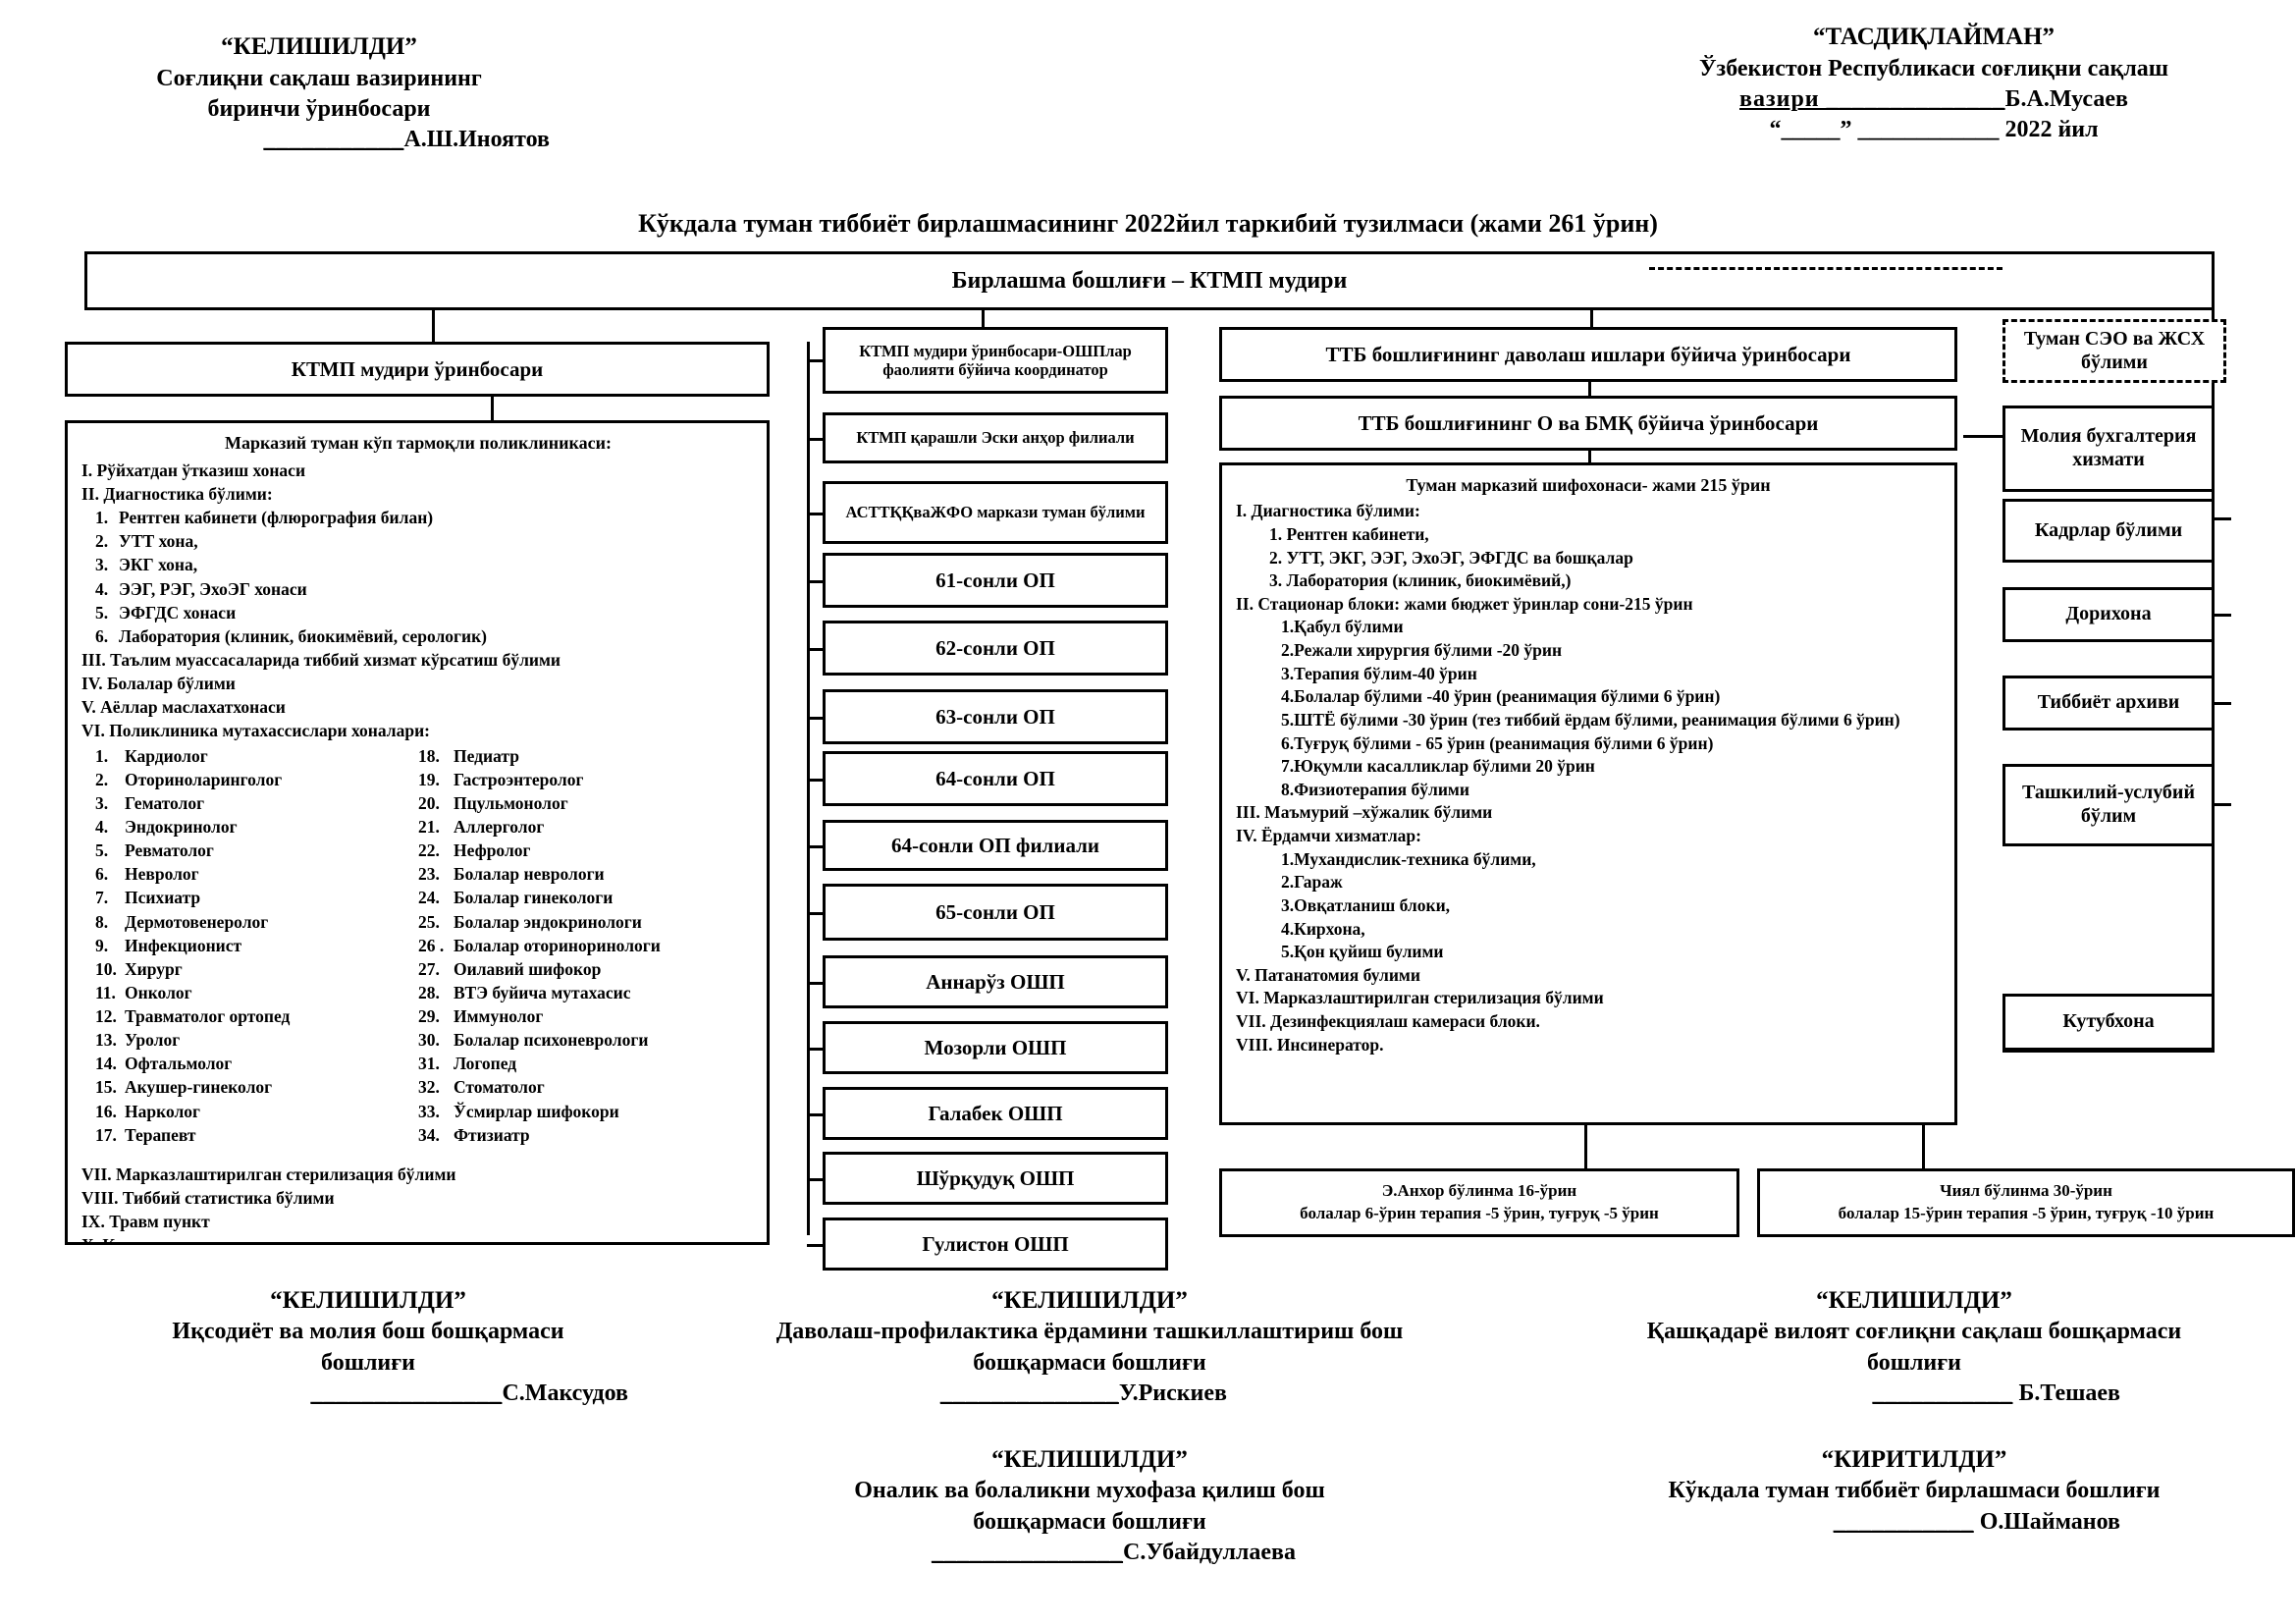  Describe the element at coordinates (429, 1040) in the screenshot. I see `item-number: 30.` at that location.